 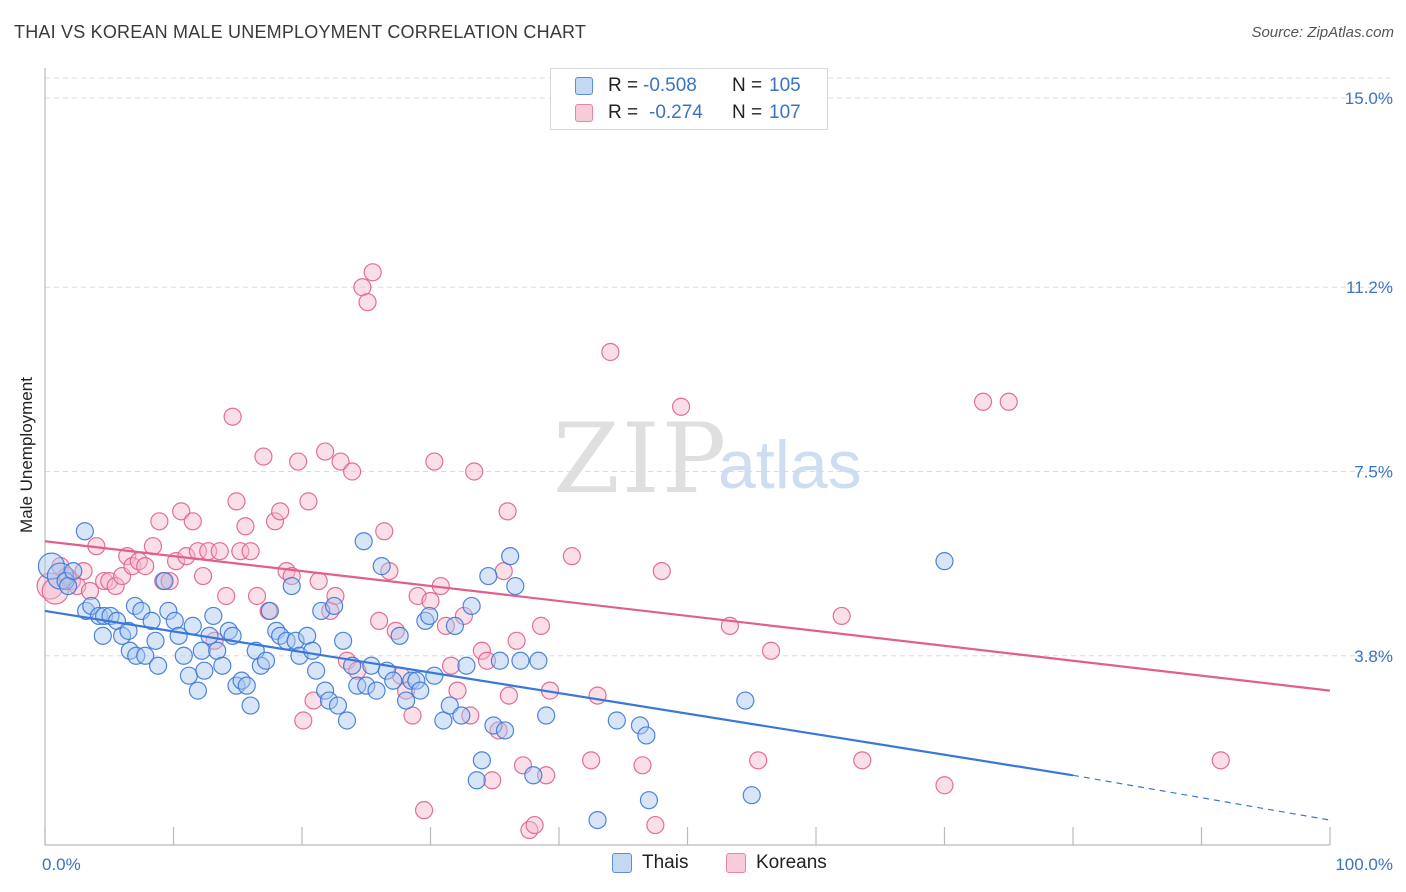 I want to click on bottom-legend-swatch-thais, so click(x=622, y=863).